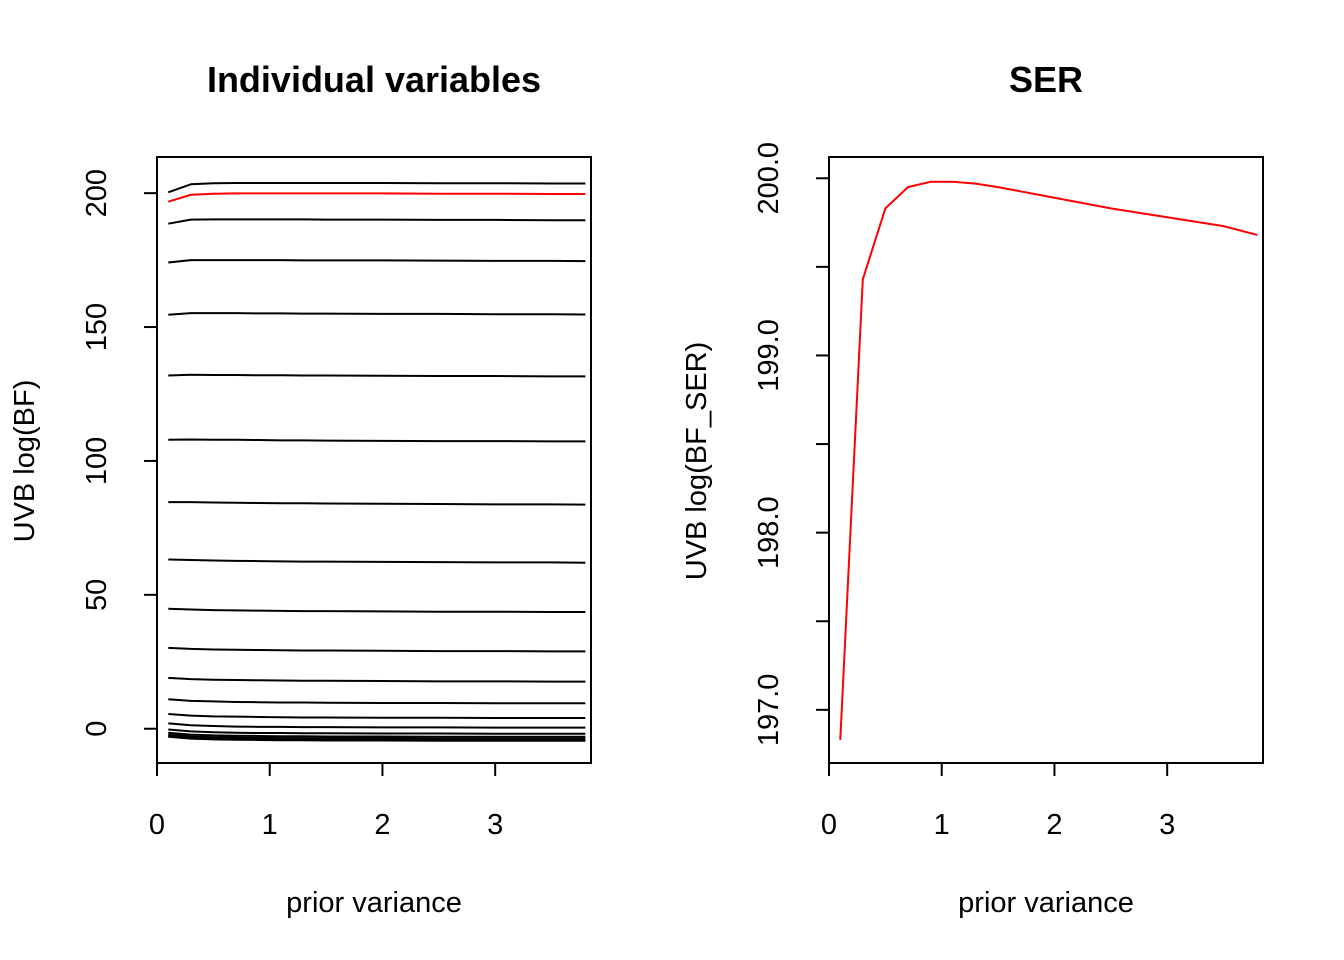 Image resolution: width=1344 pixels, height=960 pixels. What do you see at coordinates (374, 79) in the screenshot?
I see `chart-title: Individual variables` at bounding box center [374, 79].